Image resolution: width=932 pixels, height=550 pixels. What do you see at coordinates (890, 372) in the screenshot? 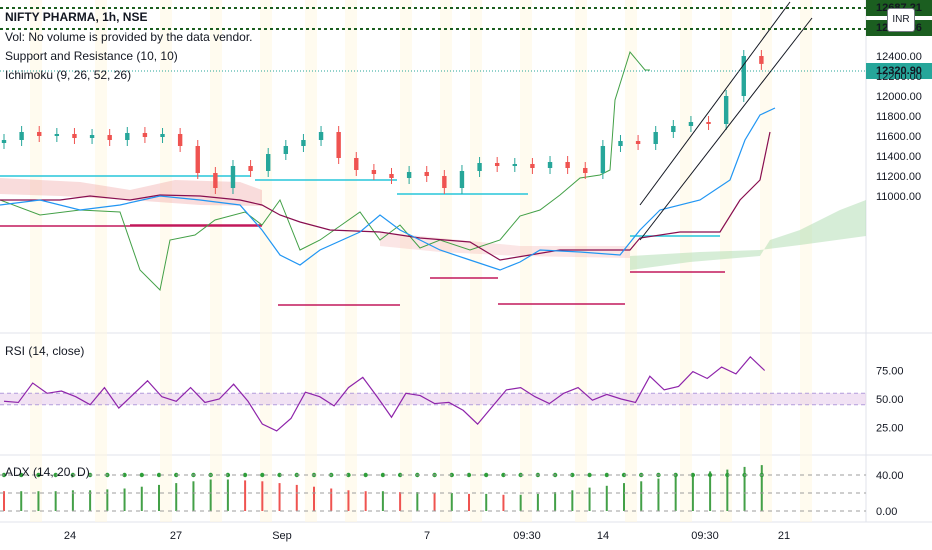
I see `rsi-tick-label: 75.00` at bounding box center [890, 372].